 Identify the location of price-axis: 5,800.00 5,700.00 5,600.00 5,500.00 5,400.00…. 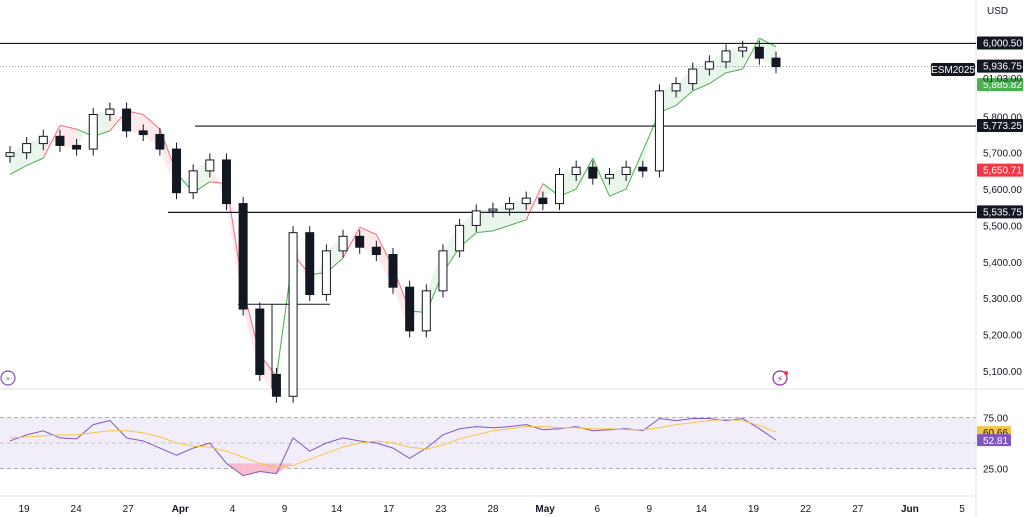
(1000, 207).